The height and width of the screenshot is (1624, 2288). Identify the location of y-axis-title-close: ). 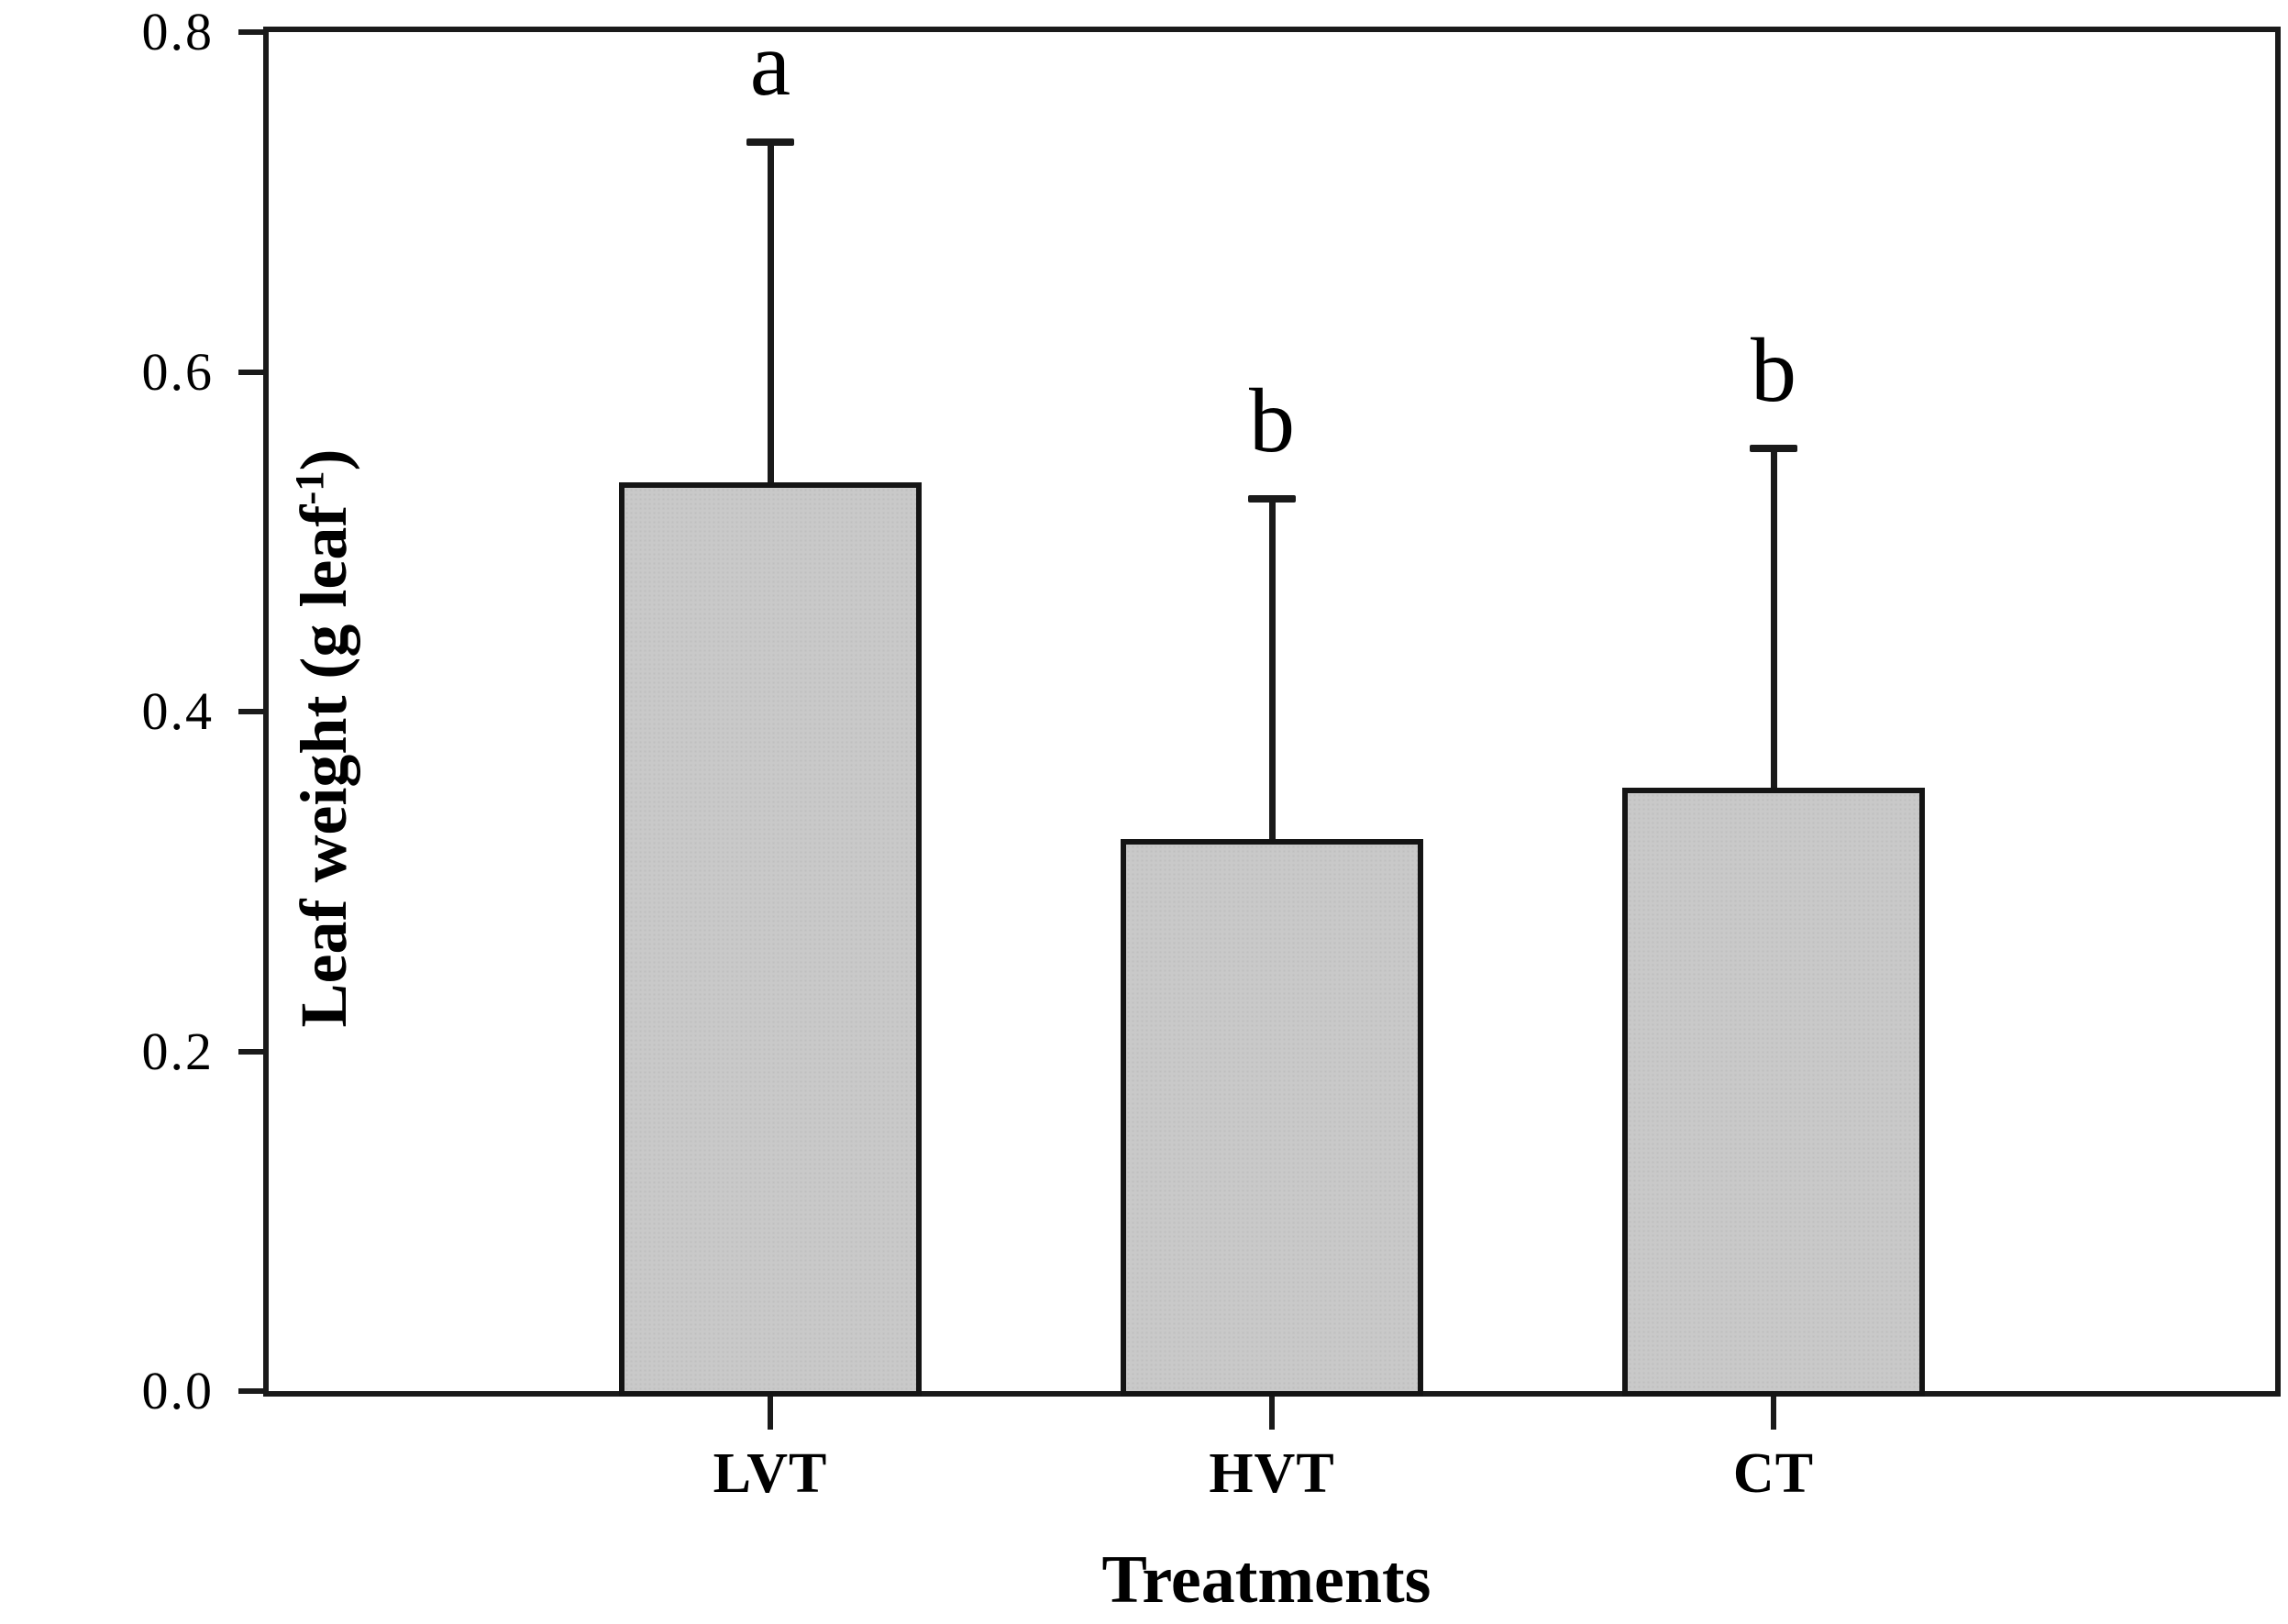
(323, 459).